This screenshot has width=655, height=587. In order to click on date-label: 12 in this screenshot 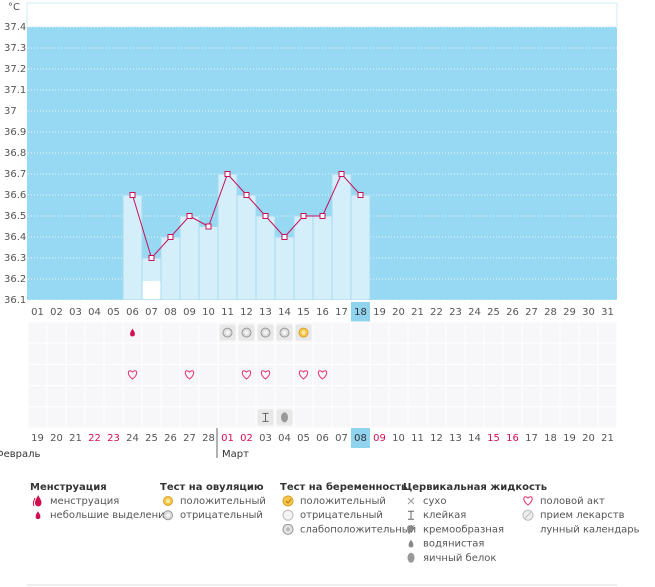, I will do `click(436, 438)`.